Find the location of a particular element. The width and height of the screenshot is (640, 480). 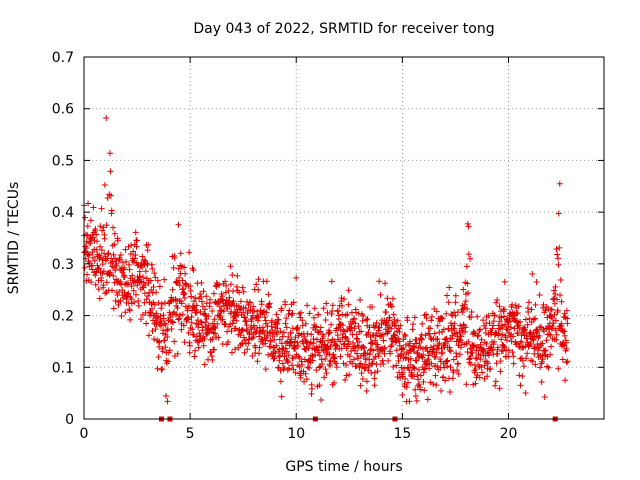

y-tick-label: 0.3 is located at coordinates (63, 265).